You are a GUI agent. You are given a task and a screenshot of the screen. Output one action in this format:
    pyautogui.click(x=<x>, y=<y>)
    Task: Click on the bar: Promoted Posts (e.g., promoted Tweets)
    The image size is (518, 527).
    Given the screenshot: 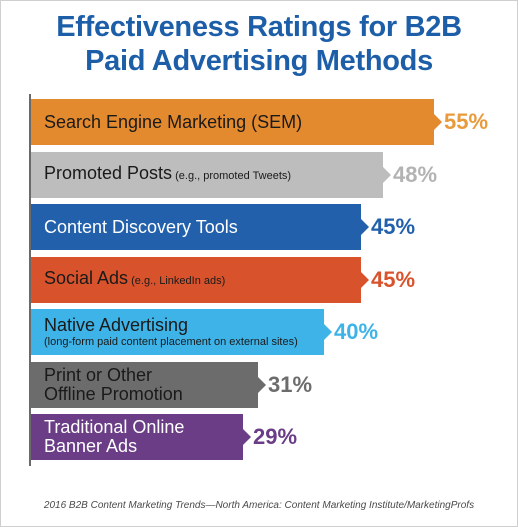 What is the action you would take?
    pyautogui.click(x=207, y=175)
    